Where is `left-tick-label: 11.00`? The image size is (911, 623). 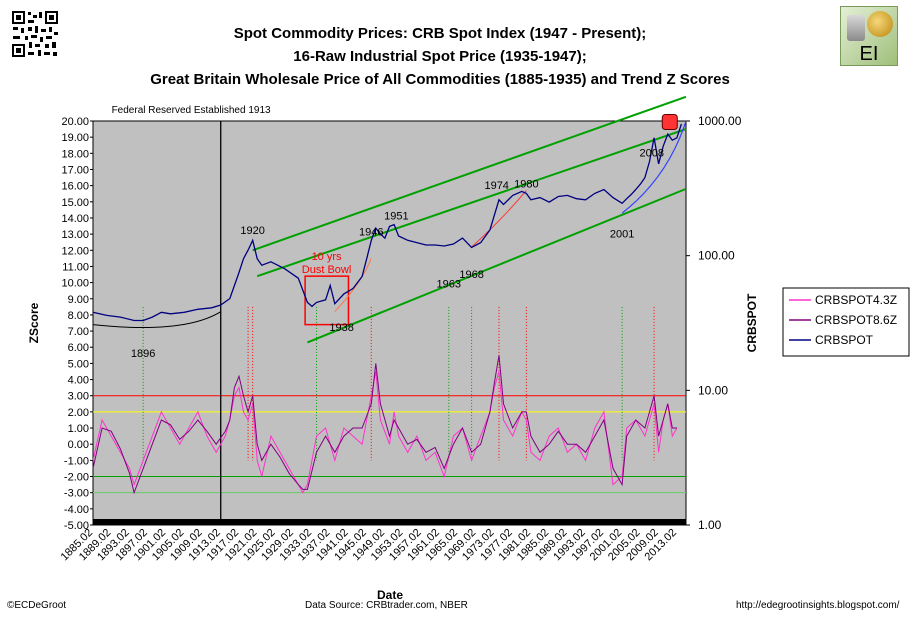 left-tick-label: 11.00 is located at coordinates (75, 267).